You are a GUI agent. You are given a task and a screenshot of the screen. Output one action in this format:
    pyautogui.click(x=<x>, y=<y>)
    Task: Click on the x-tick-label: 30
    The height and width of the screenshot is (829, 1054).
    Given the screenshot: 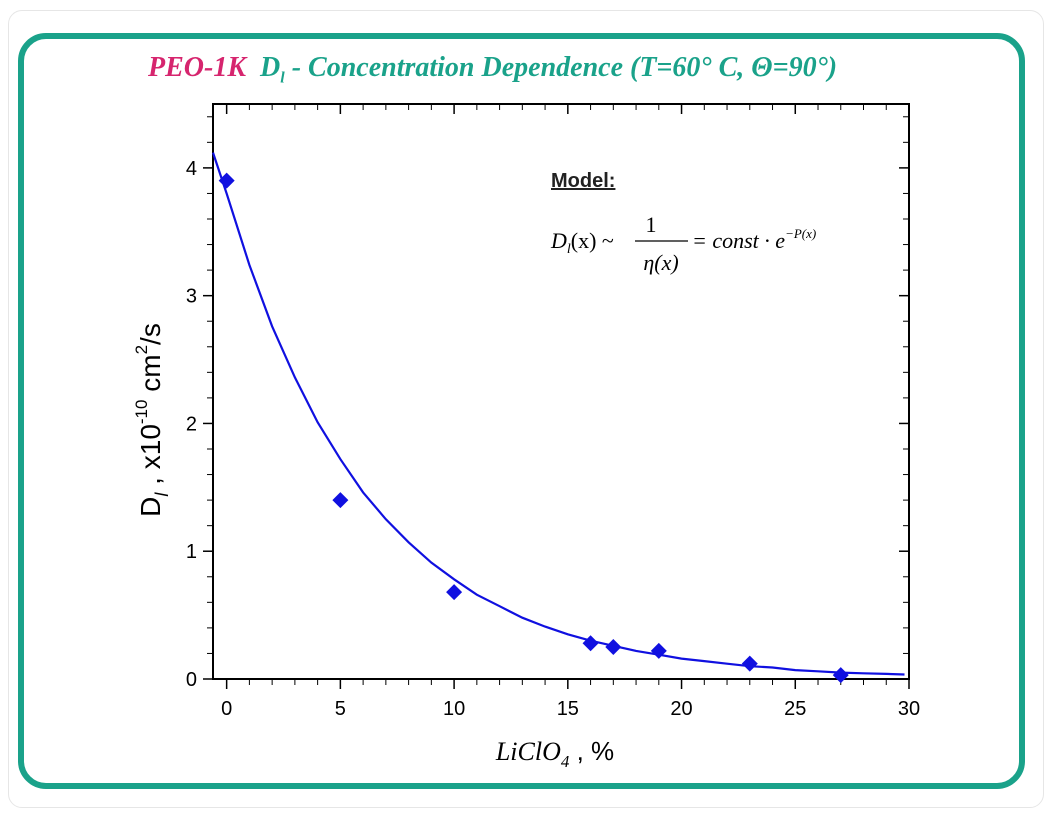 What is the action you would take?
    pyautogui.click(x=909, y=709)
    